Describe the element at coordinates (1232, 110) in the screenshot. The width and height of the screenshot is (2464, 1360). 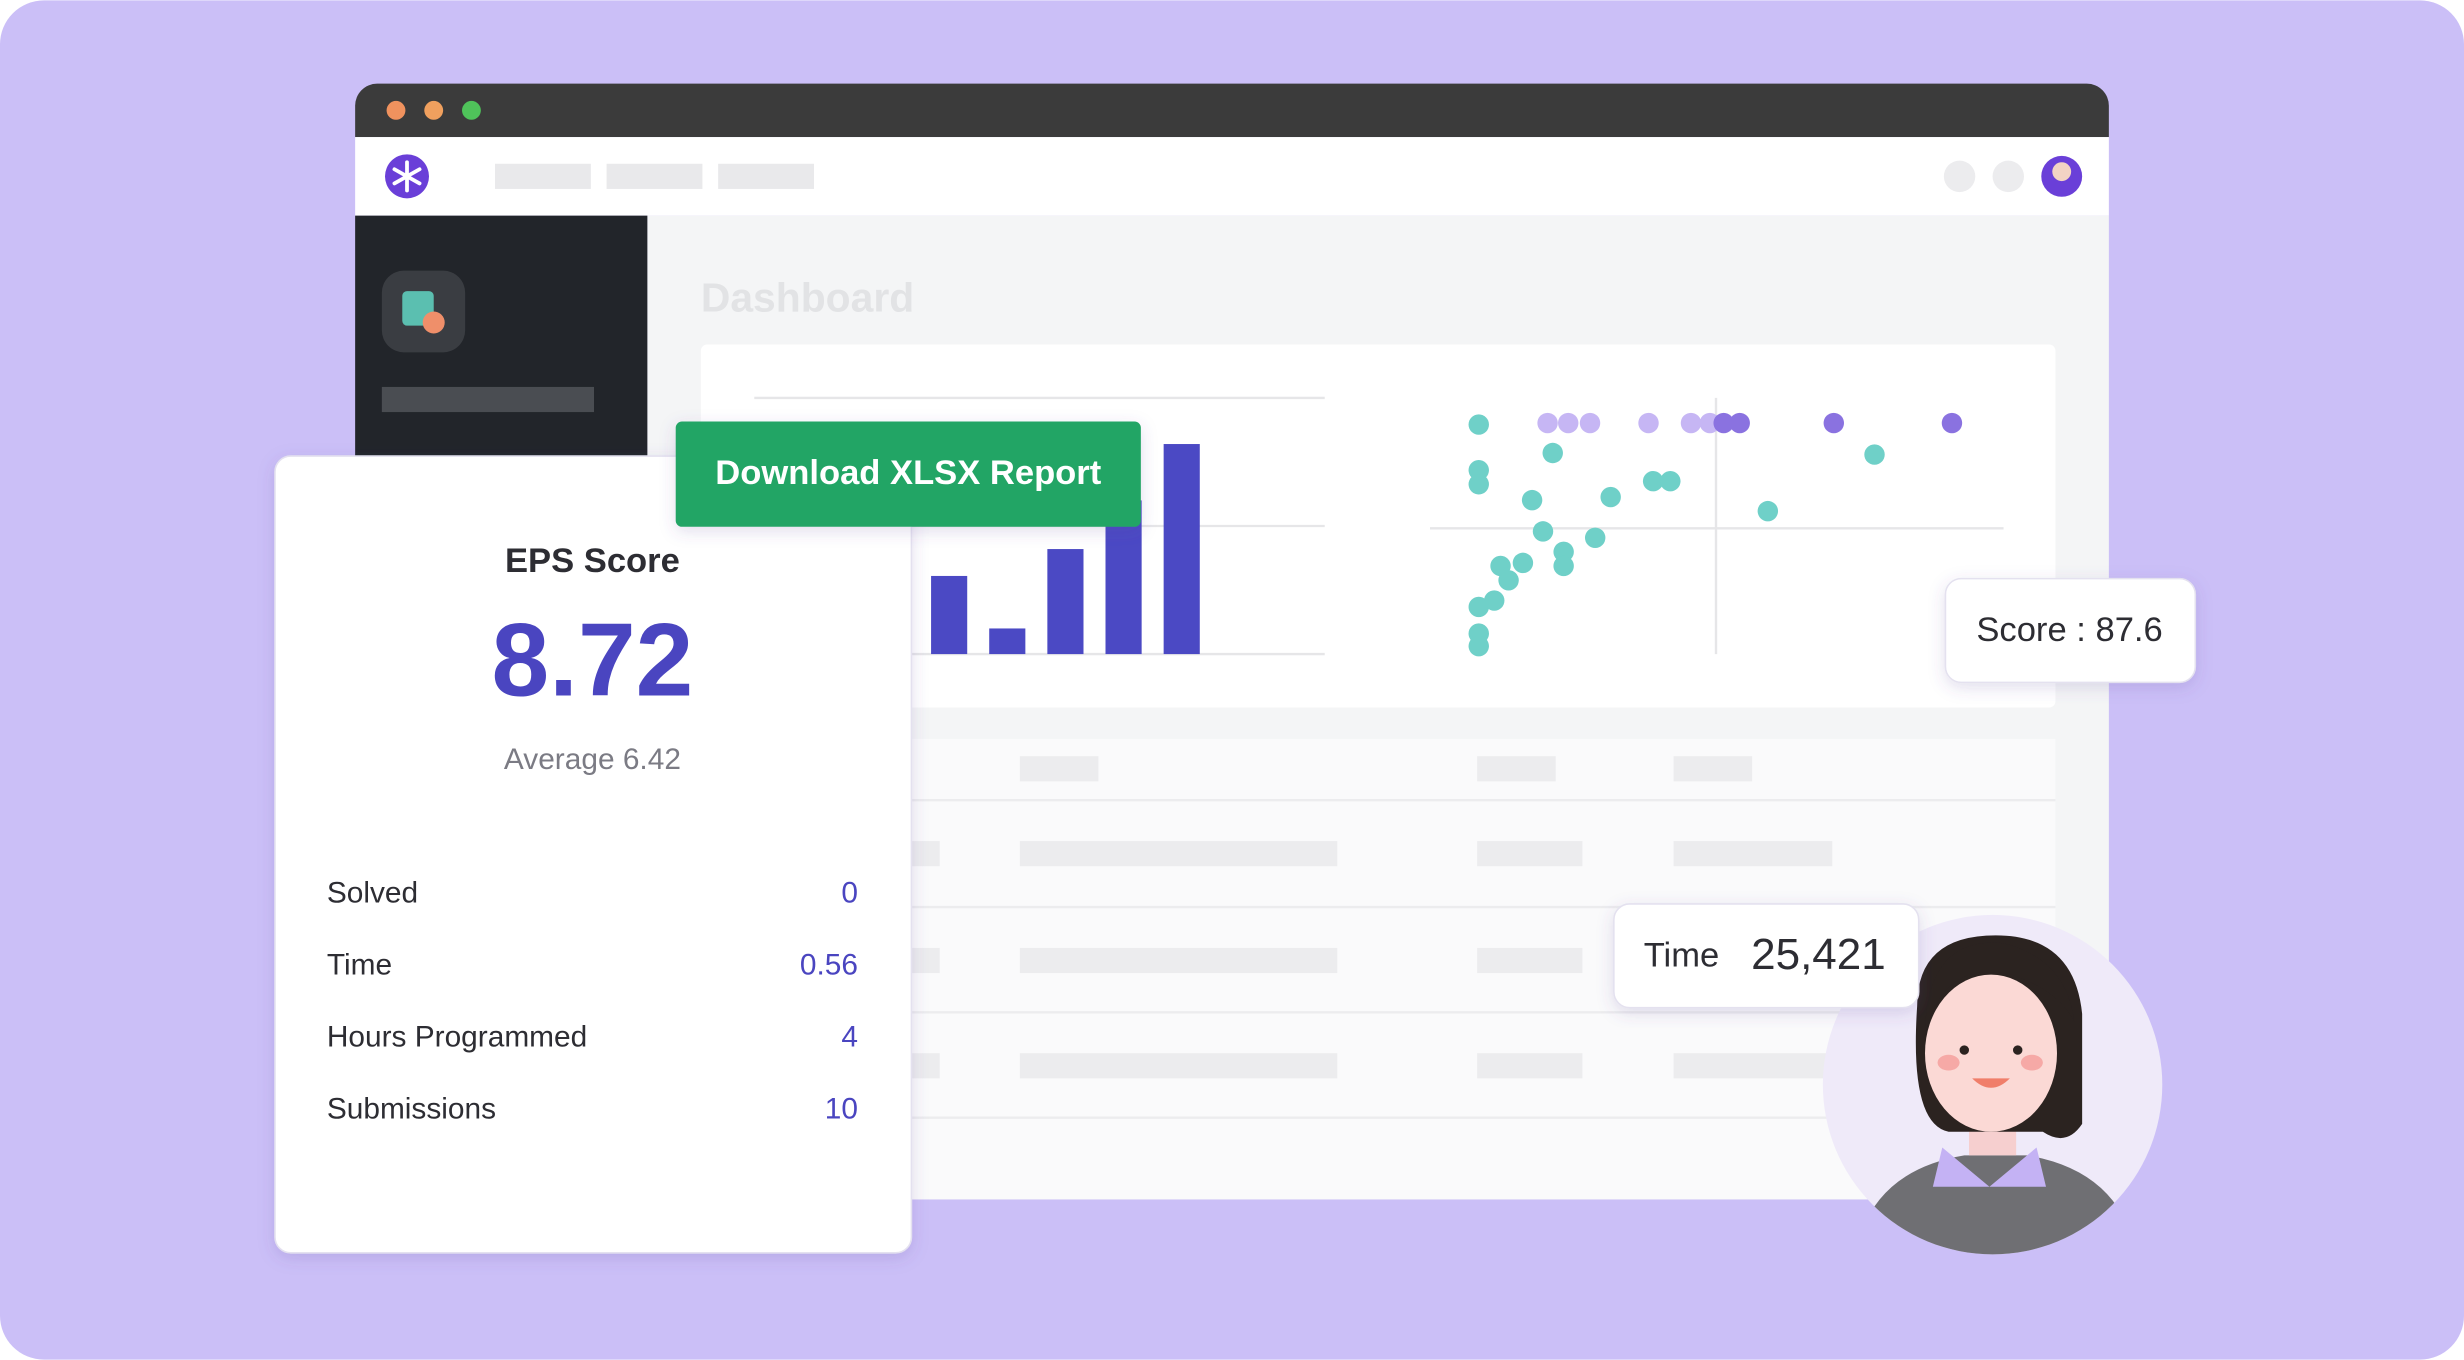
I see `title-bar` at that location.